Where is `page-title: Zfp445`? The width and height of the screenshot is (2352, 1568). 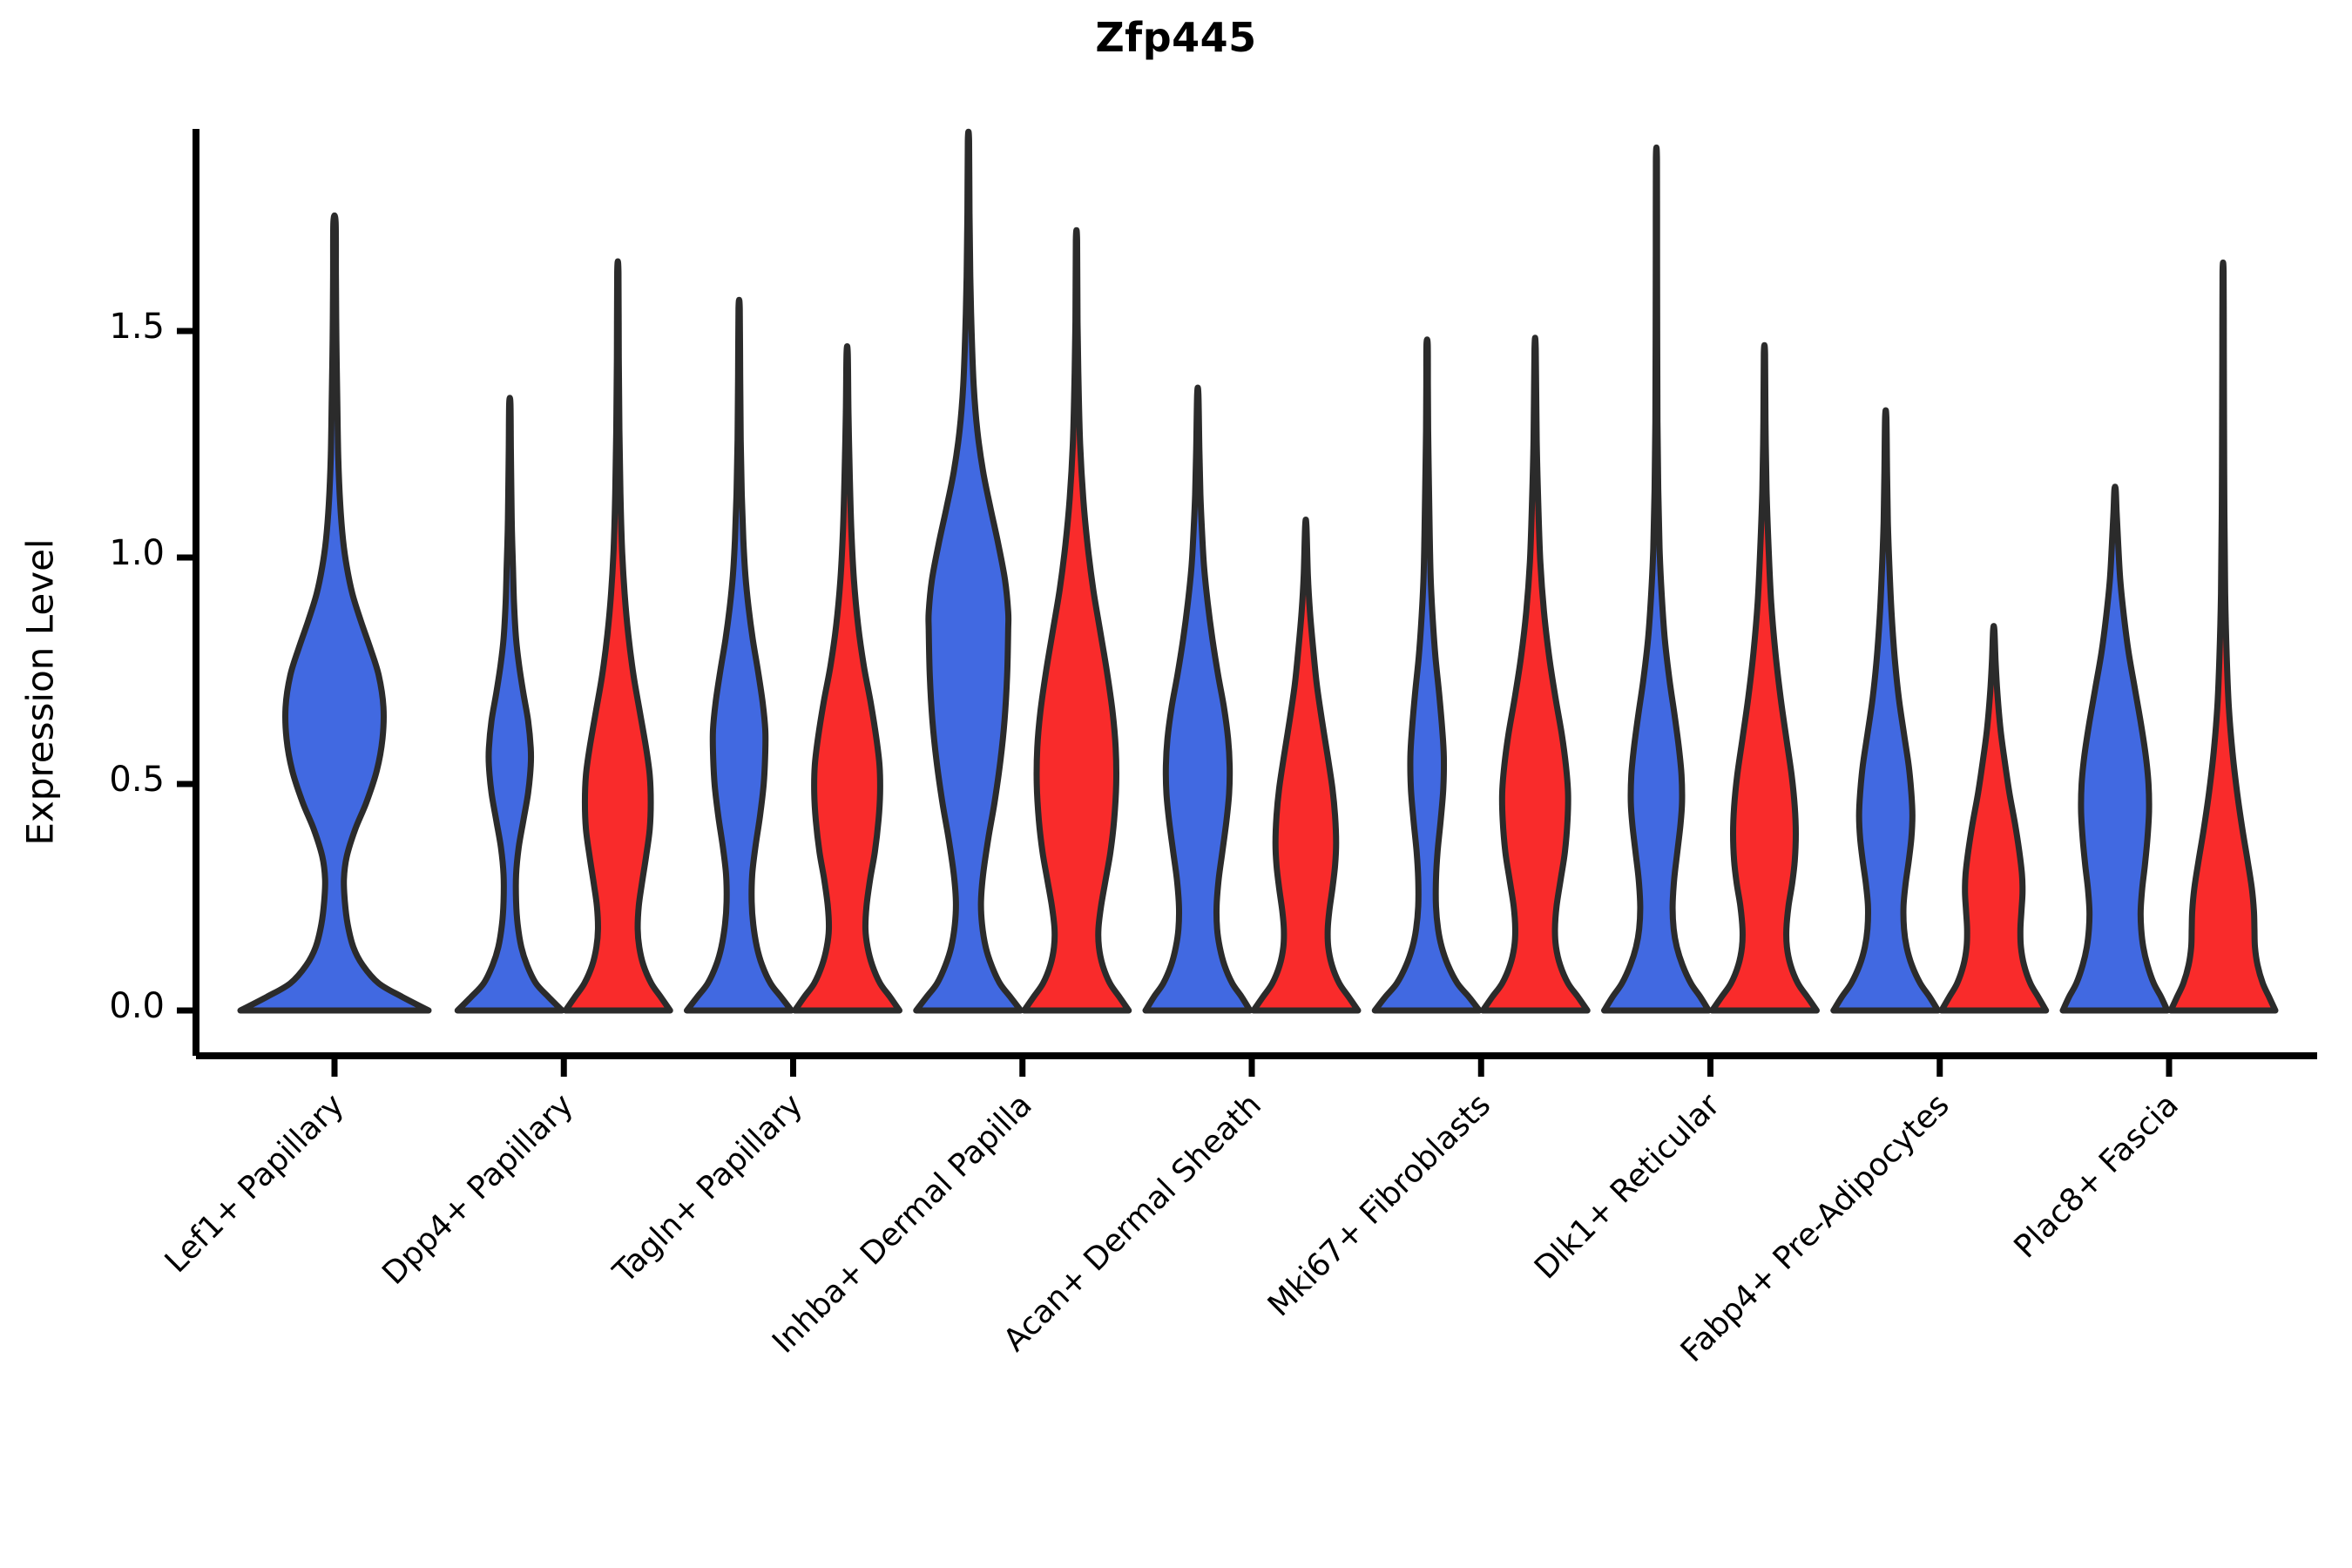 page-title: Zfp445 is located at coordinates (1176, 37).